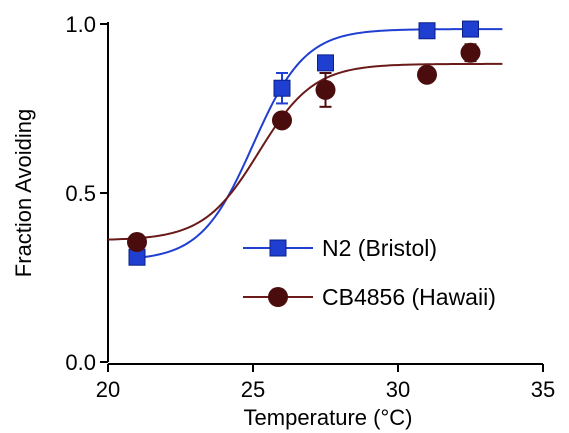  Describe the element at coordinates (409, 297) in the screenshot. I see `legend-label: CB4856 (Hawaii)` at that location.